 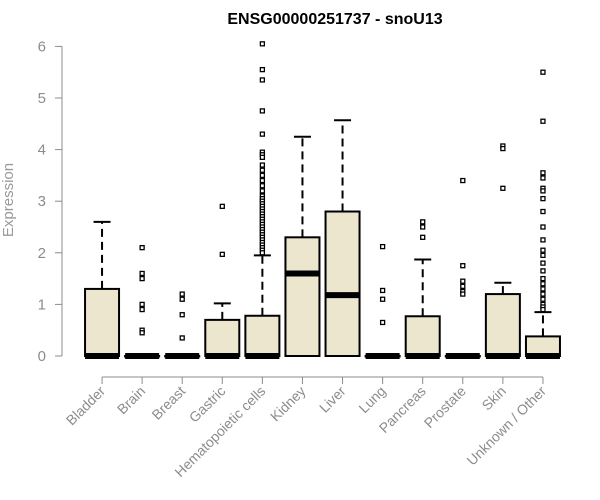 I want to click on x-tick-label: Bladder, so click(x=86, y=406).